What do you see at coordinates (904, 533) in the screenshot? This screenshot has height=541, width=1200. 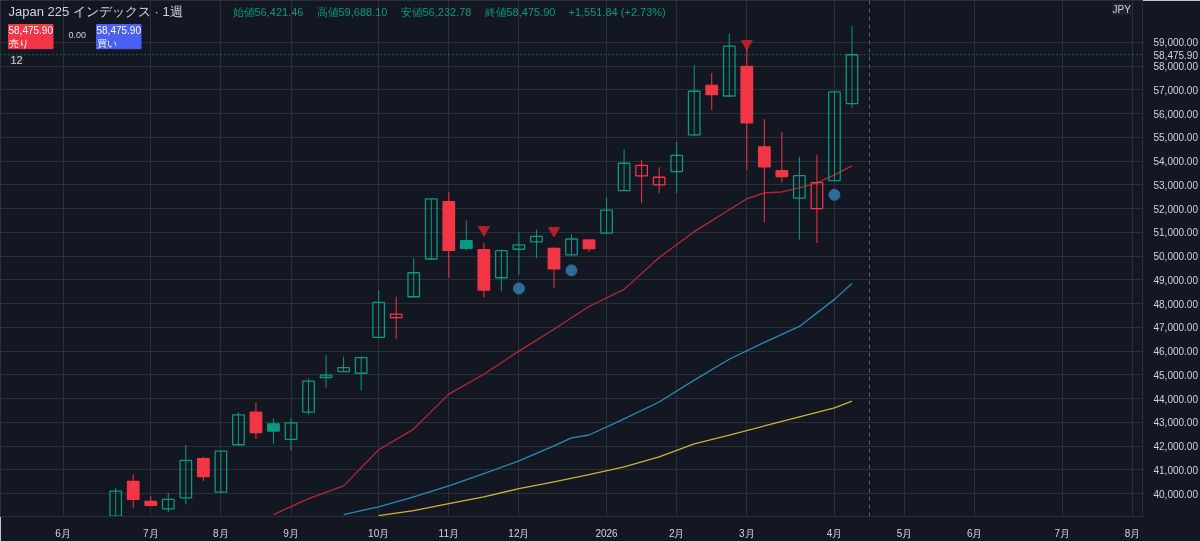 I see `x-tick-label: 5月` at bounding box center [904, 533].